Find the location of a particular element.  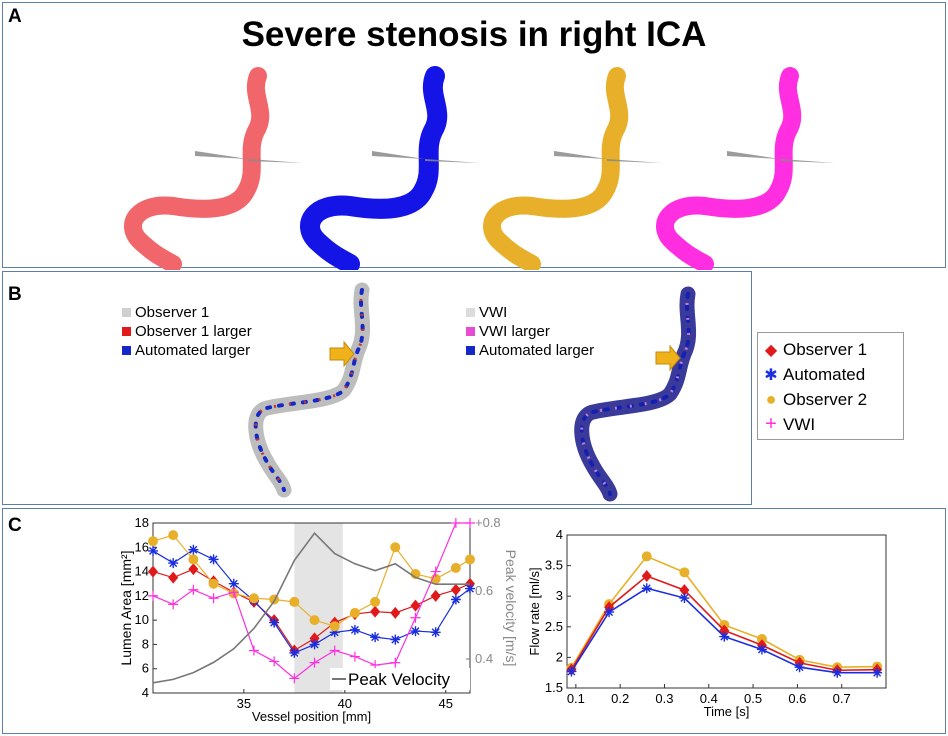

velocity-legend: Peak Velocity is located at coordinates (400, 679).